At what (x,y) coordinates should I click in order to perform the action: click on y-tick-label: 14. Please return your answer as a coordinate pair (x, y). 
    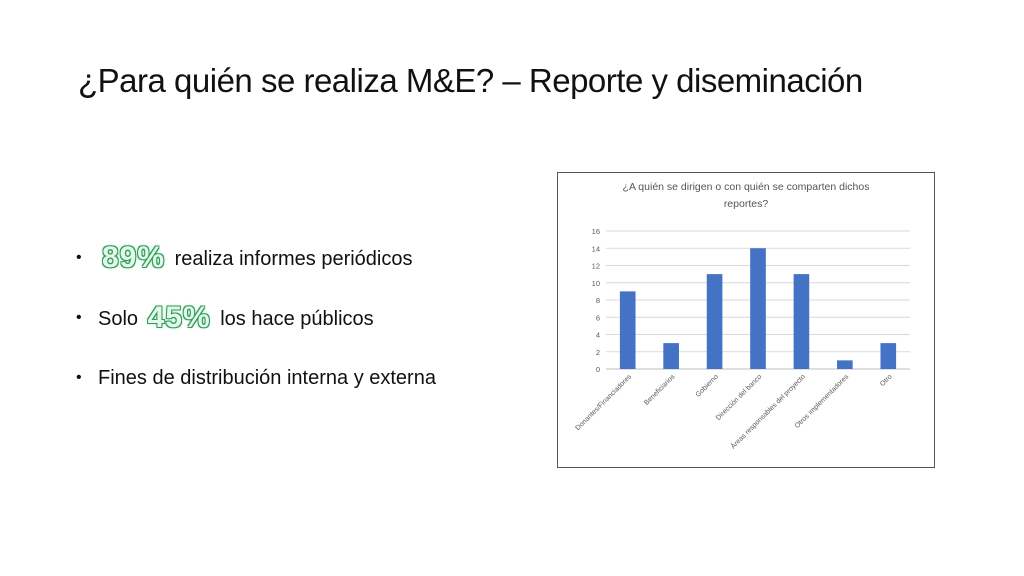
    Looking at the image, I should click on (596, 248).